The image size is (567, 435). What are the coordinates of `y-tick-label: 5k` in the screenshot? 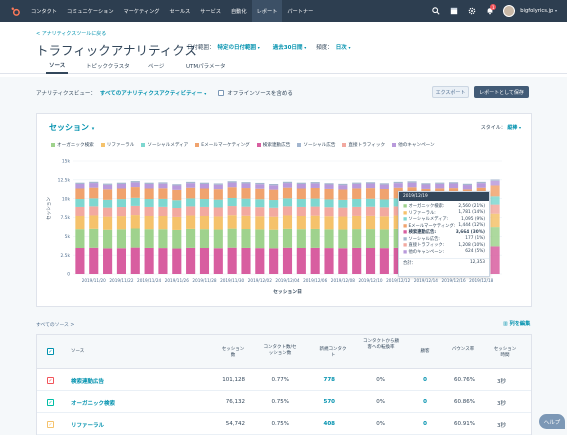 It's located at (68, 237).